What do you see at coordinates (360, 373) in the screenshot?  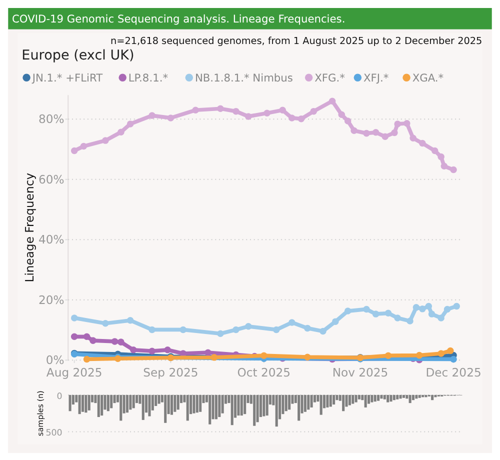 I see `x-tick-label: Nov 2025` at bounding box center [360, 373].